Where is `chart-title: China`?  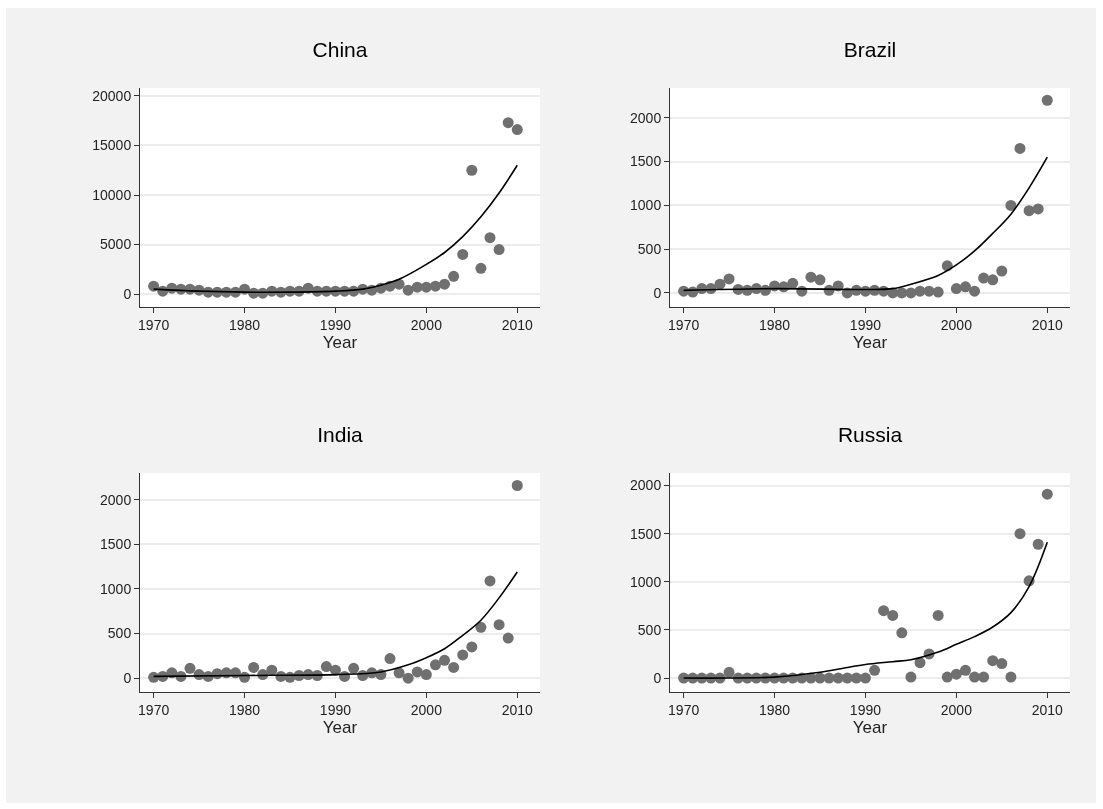 chart-title: China is located at coordinates (340, 49).